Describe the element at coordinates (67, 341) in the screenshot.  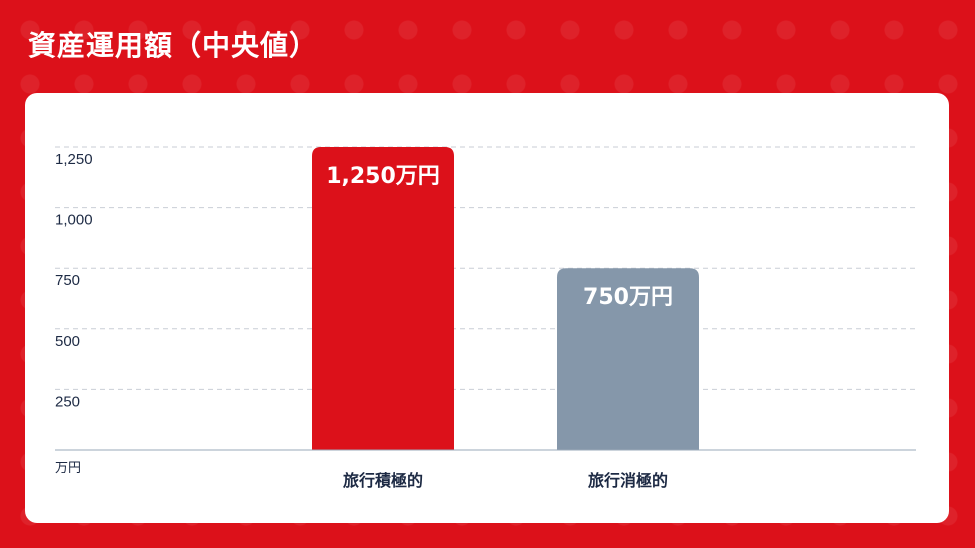
I see `y-tick-label: 500` at that location.